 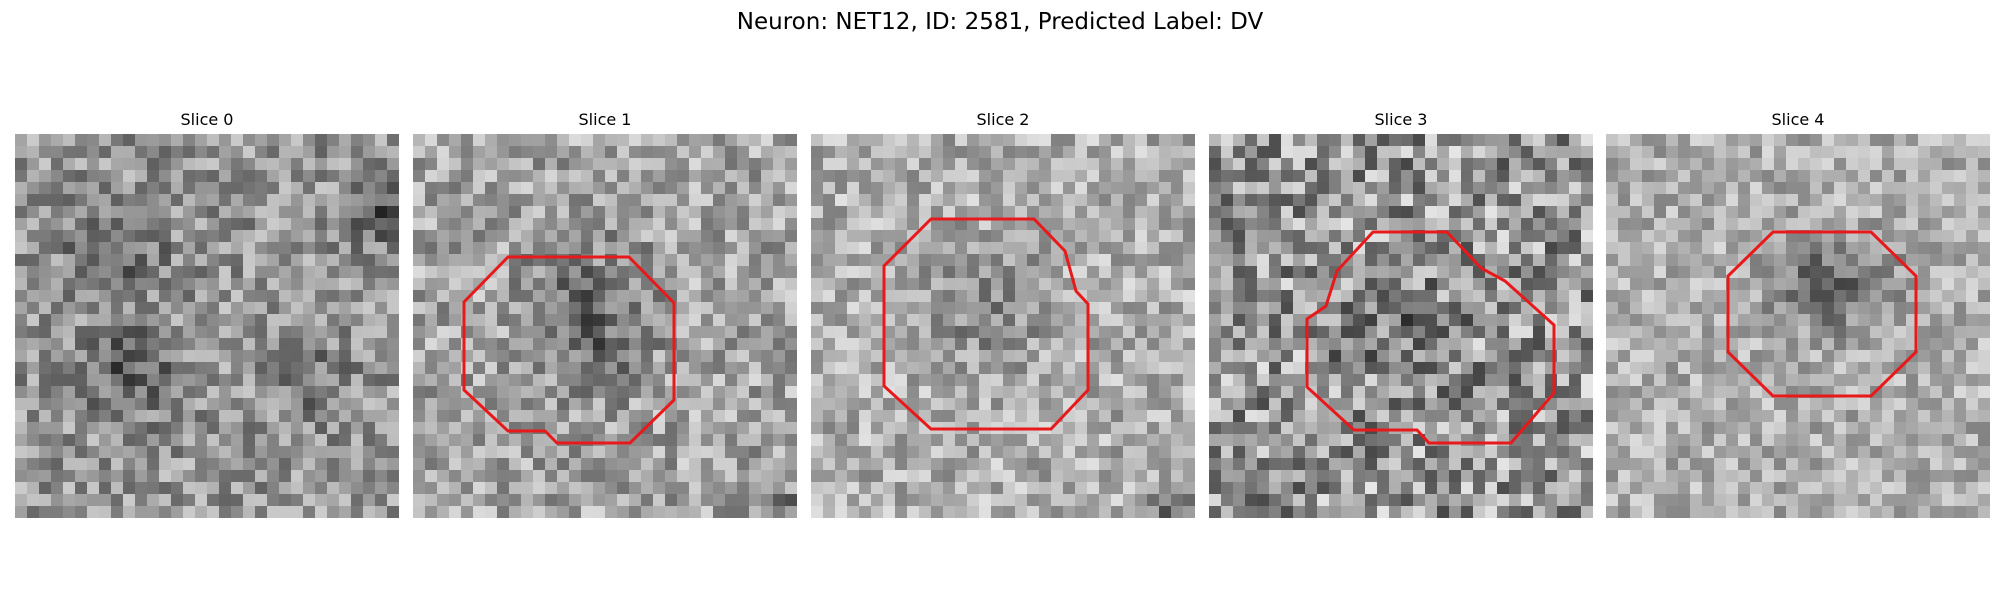 What do you see at coordinates (605, 119) in the screenshot?
I see `slice-title: Slice 1` at bounding box center [605, 119].